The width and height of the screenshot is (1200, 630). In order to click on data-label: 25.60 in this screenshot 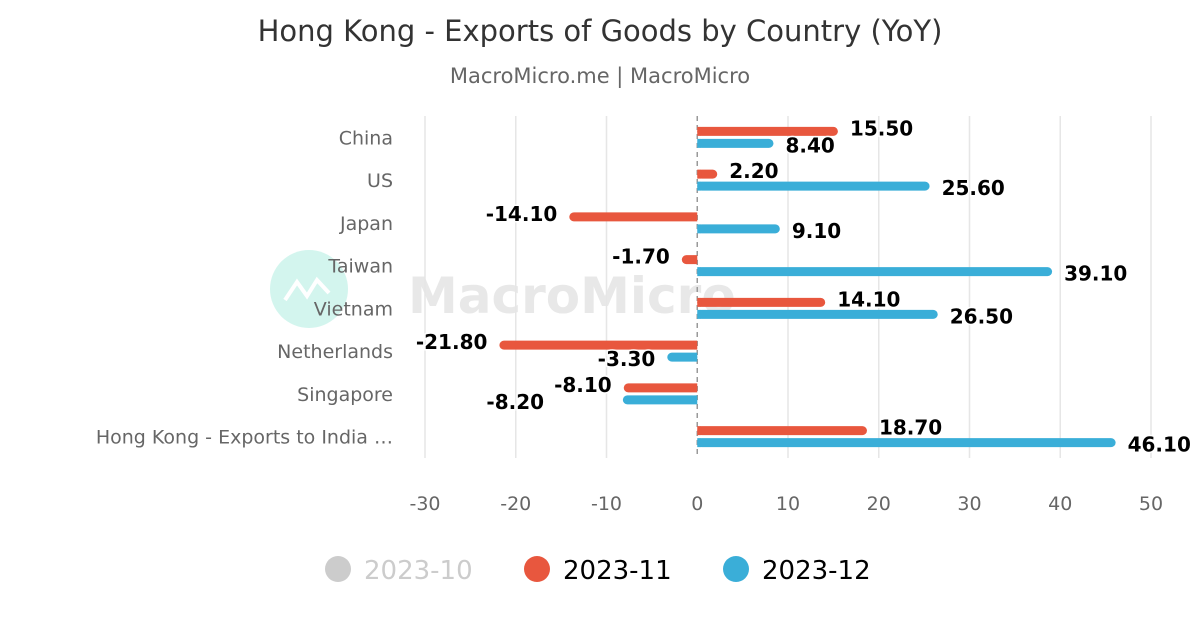, I will do `click(973, 188)`.